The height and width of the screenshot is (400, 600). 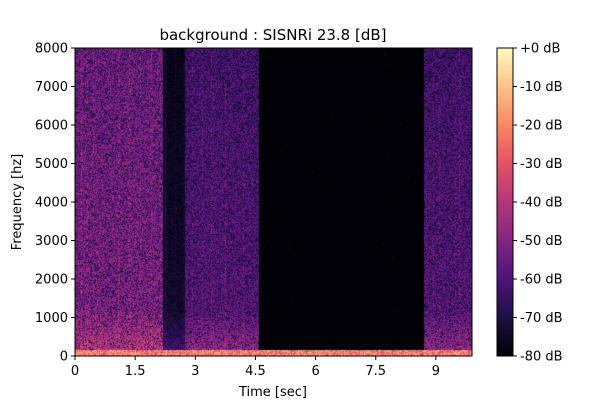 I want to click on colorbar-tick-label: +0 dB, so click(x=540, y=49).